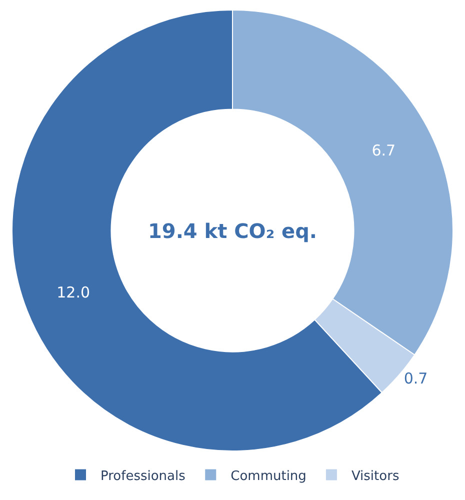 The image size is (465, 500). Describe the element at coordinates (143, 476) in the screenshot. I see `legend-label: Professionals` at that location.